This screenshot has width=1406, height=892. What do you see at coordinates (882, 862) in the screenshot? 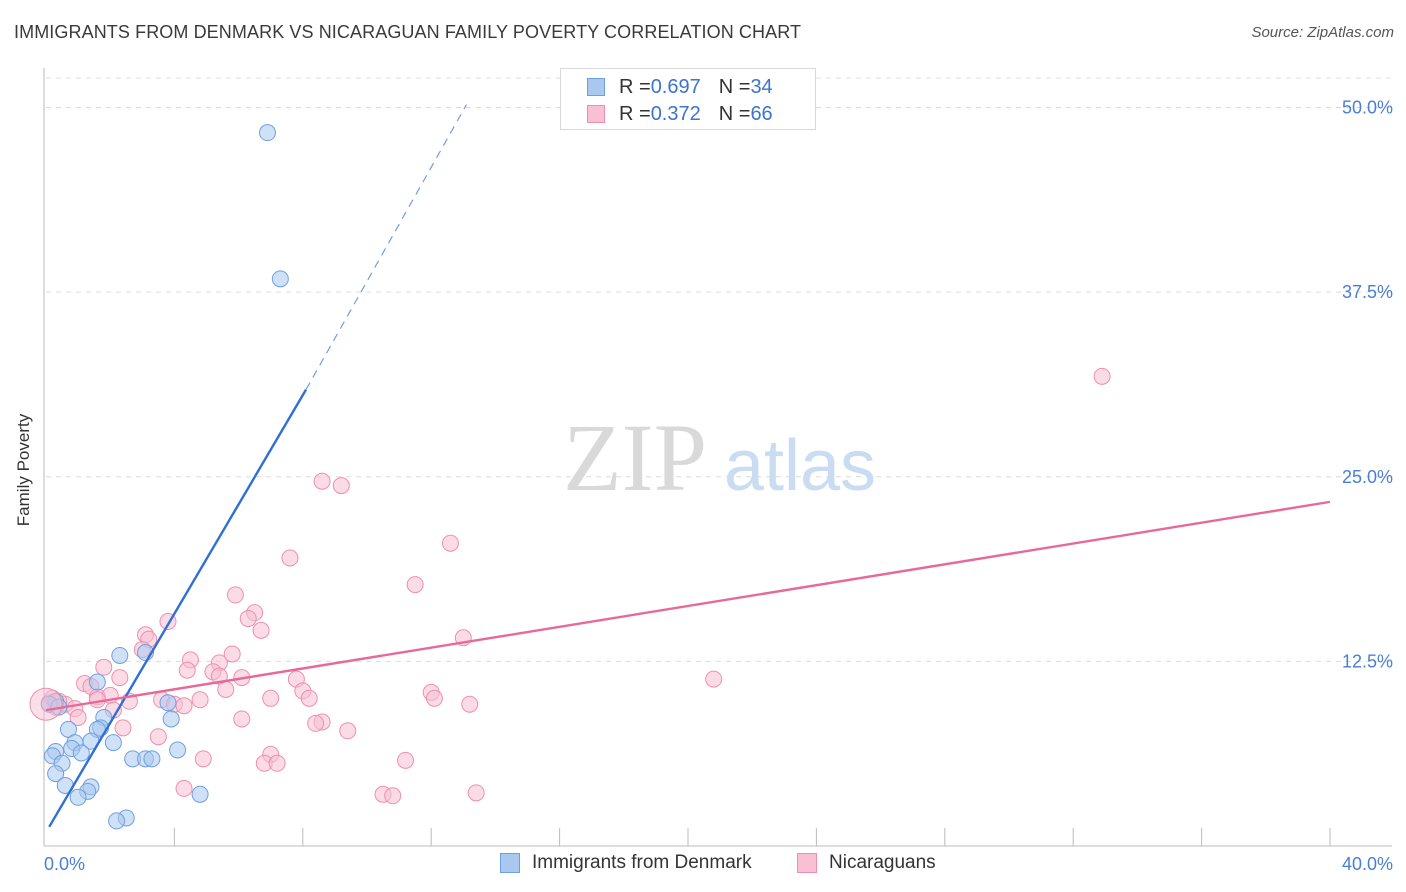
I see `legend-label: Nicaraguans` at bounding box center [882, 862].